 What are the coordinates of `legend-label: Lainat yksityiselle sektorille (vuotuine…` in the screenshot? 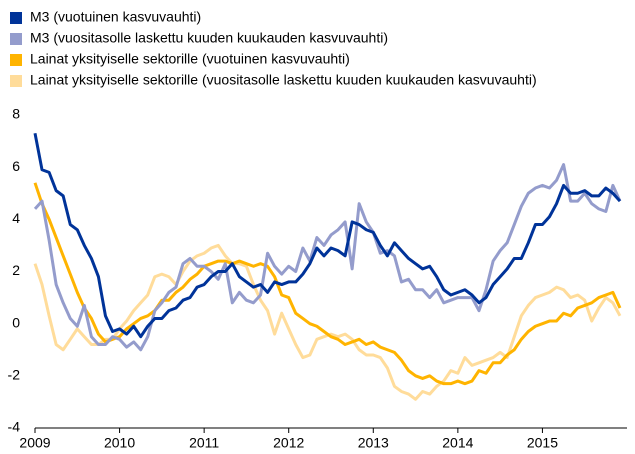 It's located at (190, 59).